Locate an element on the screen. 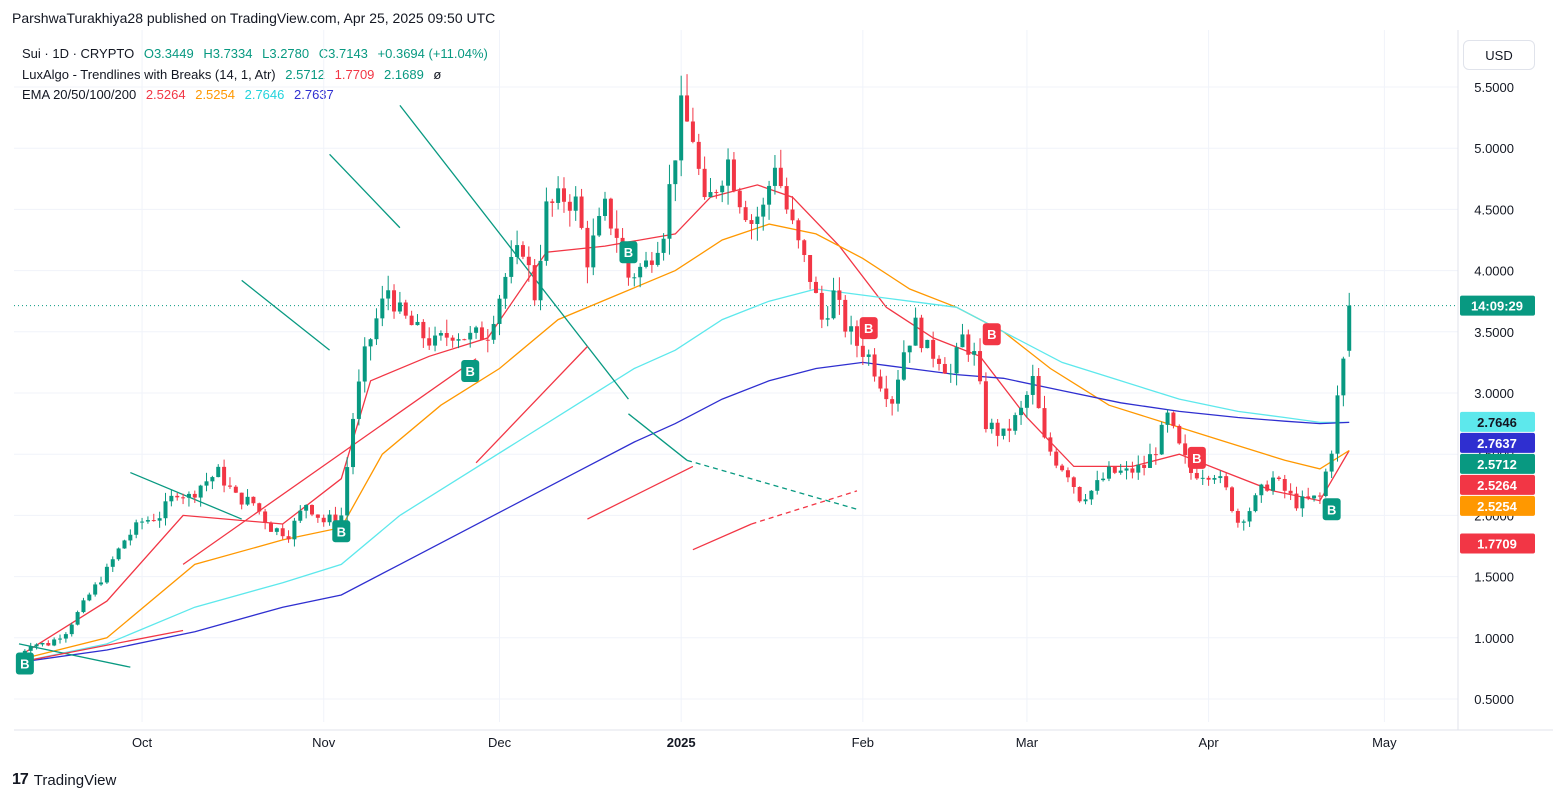  brand-name: TradingView is located at coordinates (75, 780).